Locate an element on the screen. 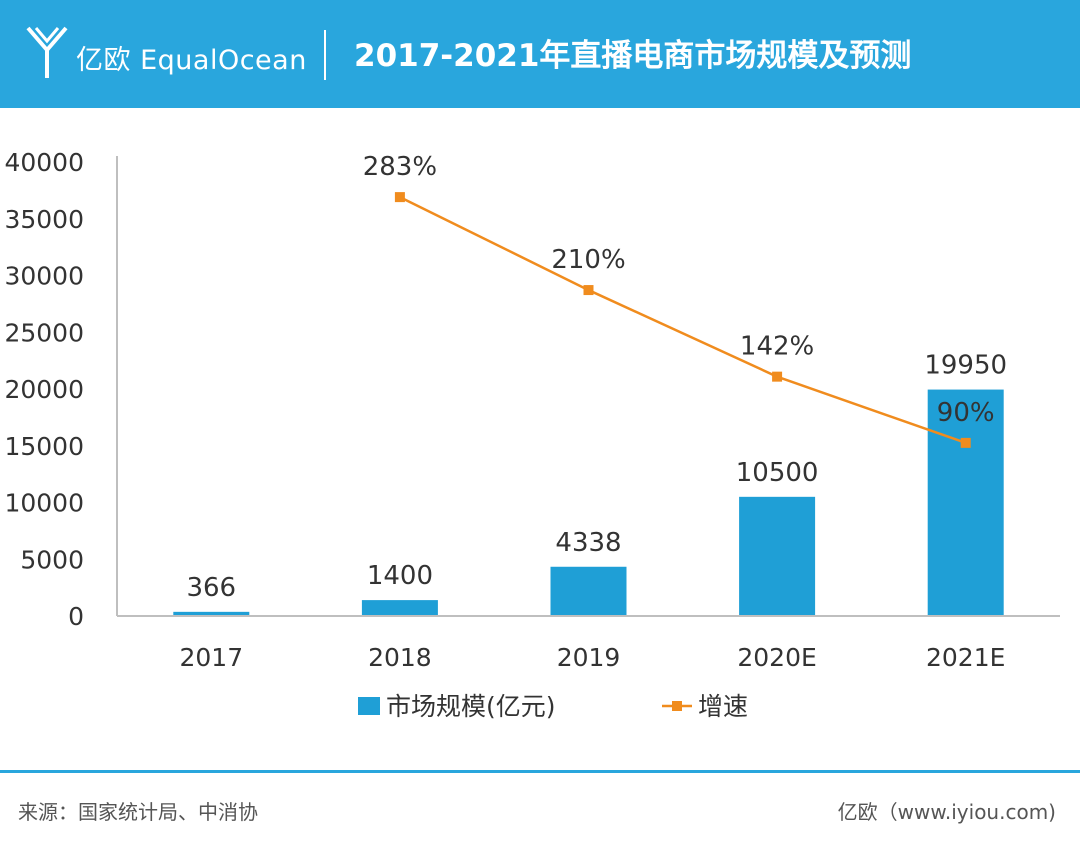  growth-value-label: 283% is located at coordinates (400, 167).